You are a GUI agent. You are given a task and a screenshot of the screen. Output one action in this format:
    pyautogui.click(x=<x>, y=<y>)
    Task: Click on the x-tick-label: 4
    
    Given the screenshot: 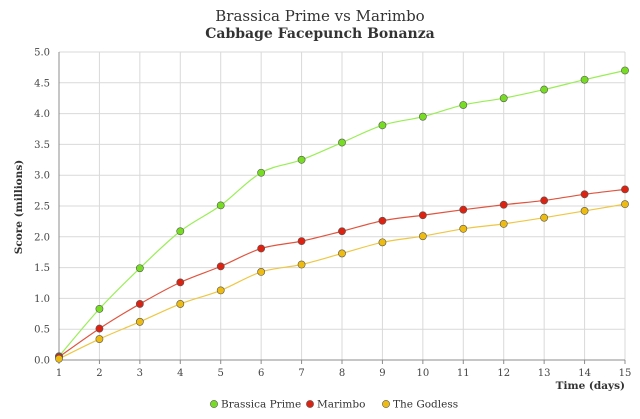 What is the action you would take?
    pyautogui.click(x=180, y=373)
    